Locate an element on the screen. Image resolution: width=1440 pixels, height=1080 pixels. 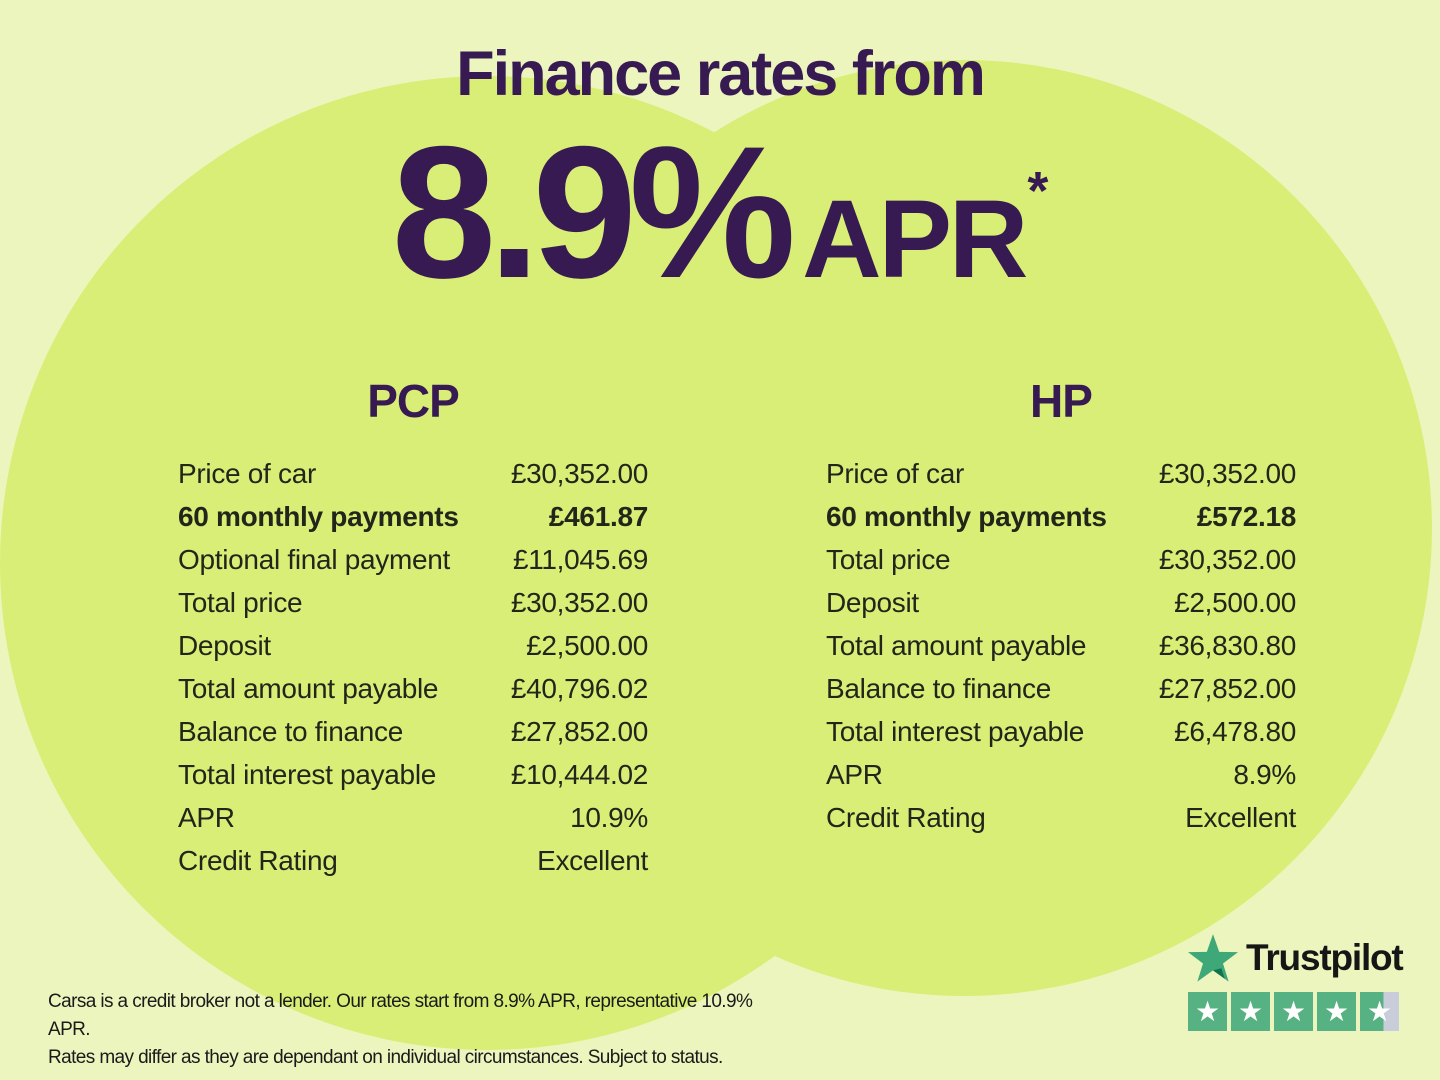
table-row: Optional final payment £11,045.69 is located at coordinates (413, 559).